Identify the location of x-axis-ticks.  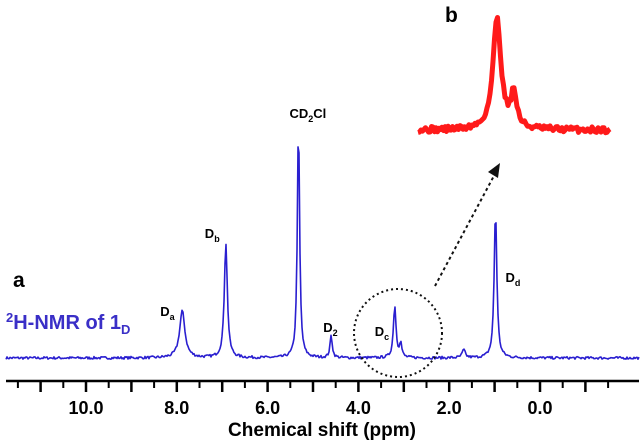
(313, 386).